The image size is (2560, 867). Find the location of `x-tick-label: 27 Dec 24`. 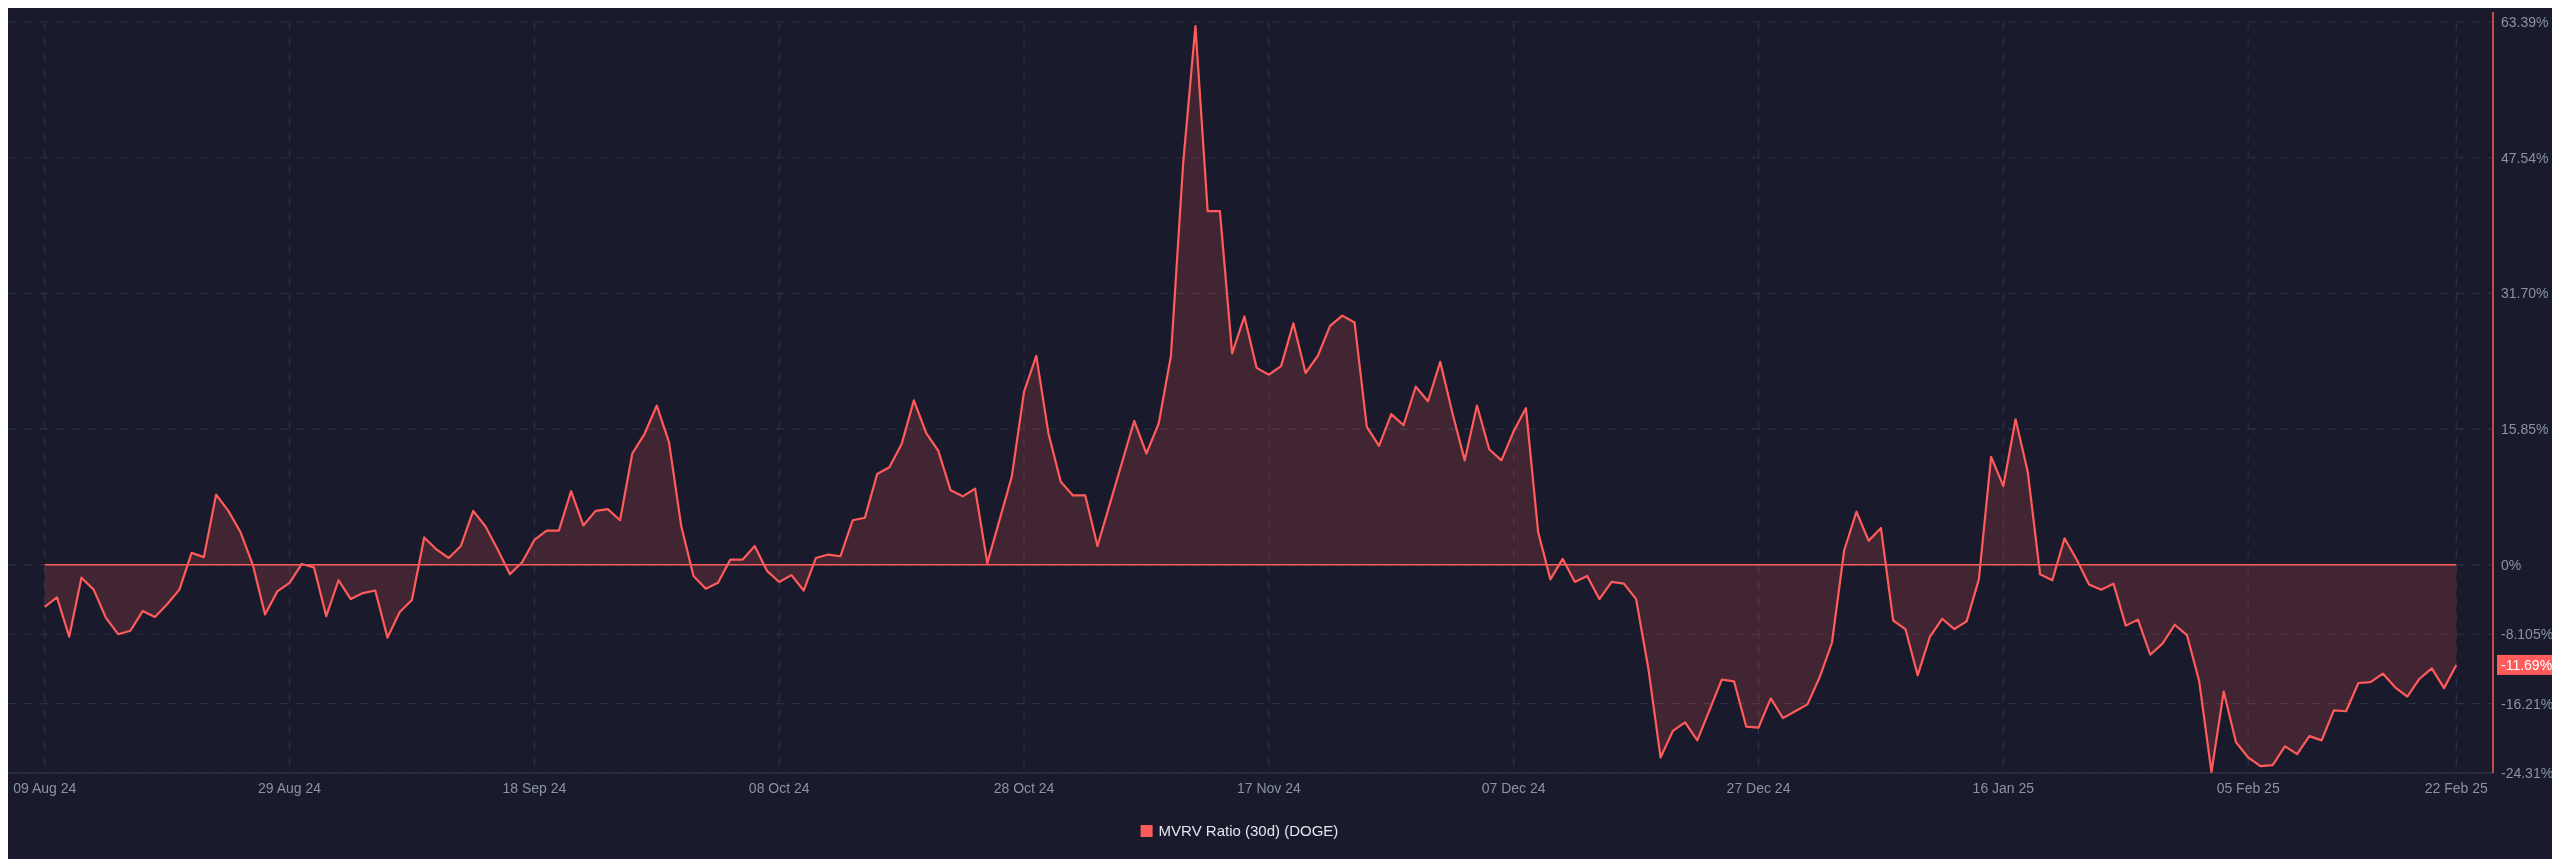

x-tick-label: 27 Dec 24 is located at coordinates (1758, 788).